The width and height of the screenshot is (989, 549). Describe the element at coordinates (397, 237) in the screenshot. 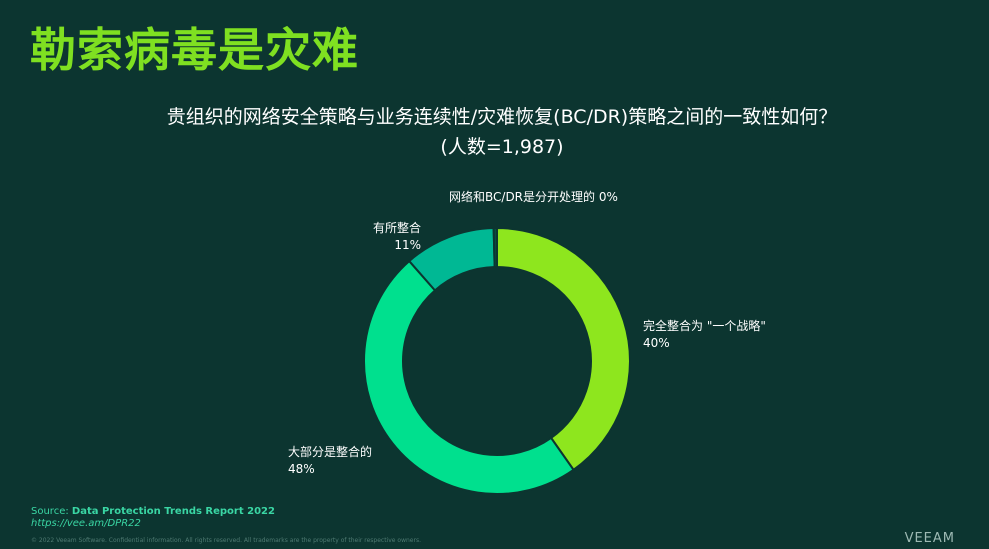

I see `label-somewhat-integrated: 有所整合 11%` at that location.